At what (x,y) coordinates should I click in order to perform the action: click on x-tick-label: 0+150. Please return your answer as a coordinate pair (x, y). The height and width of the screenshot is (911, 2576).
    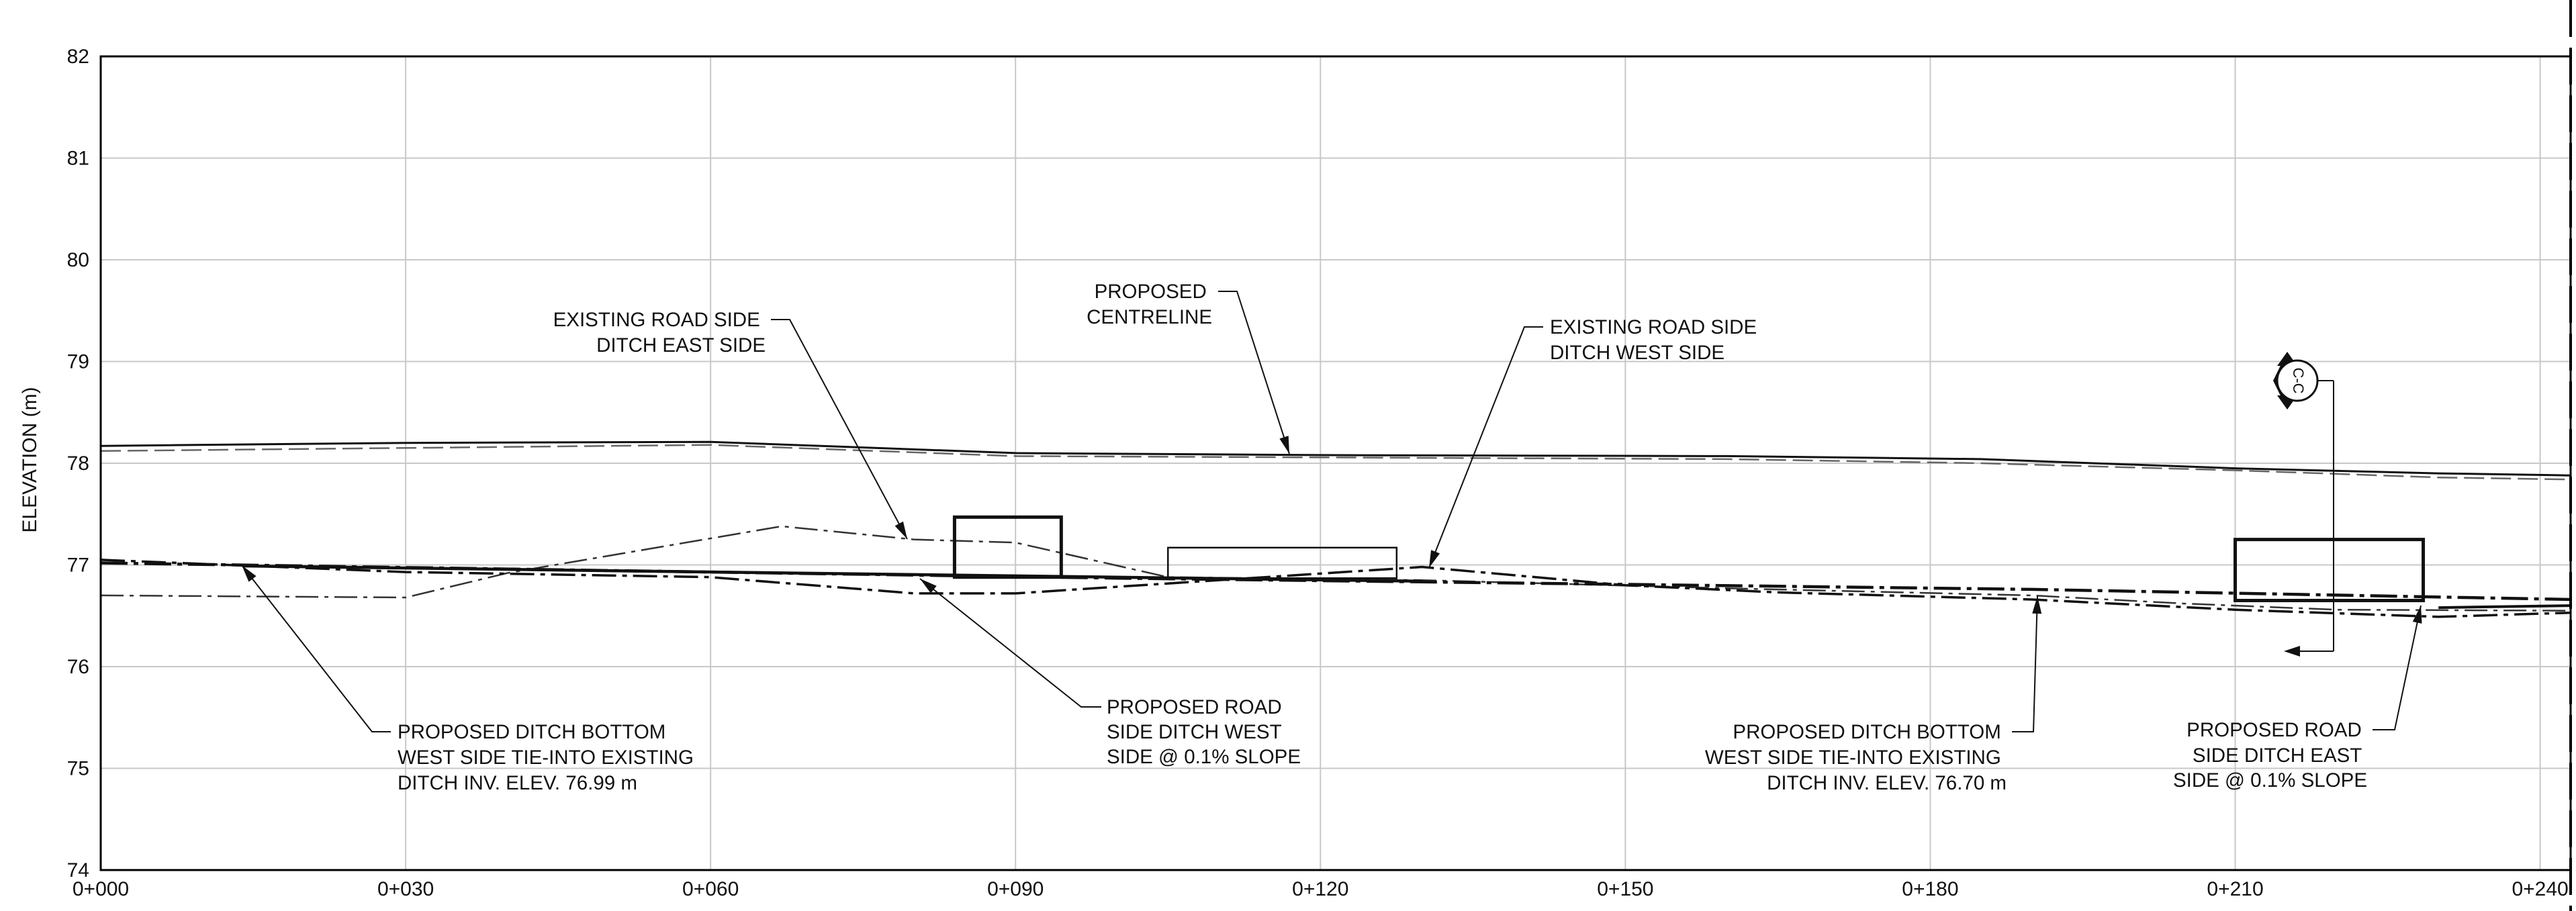
    Looking at the image, I should click on (1625, 889).